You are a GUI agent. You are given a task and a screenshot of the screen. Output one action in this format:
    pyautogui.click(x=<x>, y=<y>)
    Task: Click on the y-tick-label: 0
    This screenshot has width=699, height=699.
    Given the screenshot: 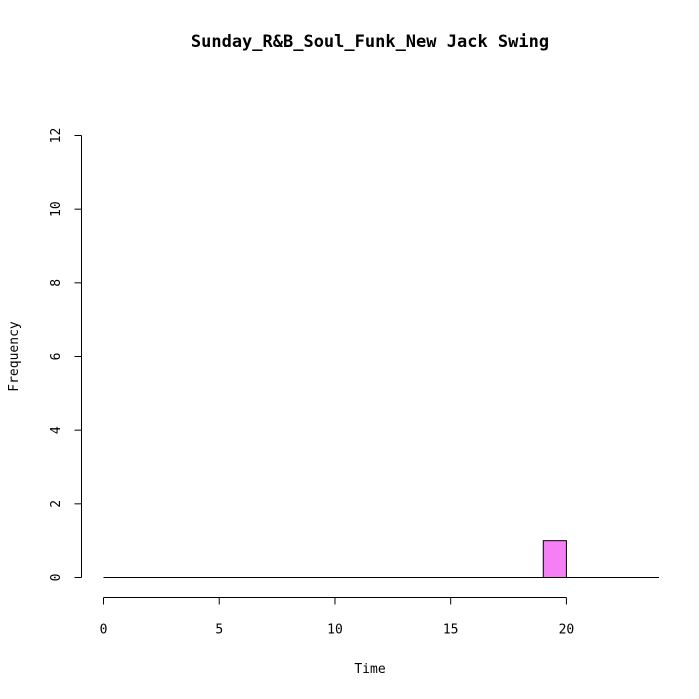 What is the action you would take?
    pyautogui.click(x=56, y=578)
    